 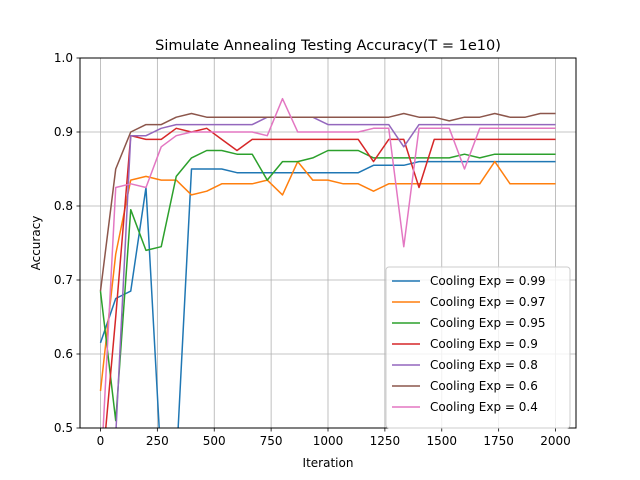 I want to click on x-tick-label: 0, so click(x=101, y=441).